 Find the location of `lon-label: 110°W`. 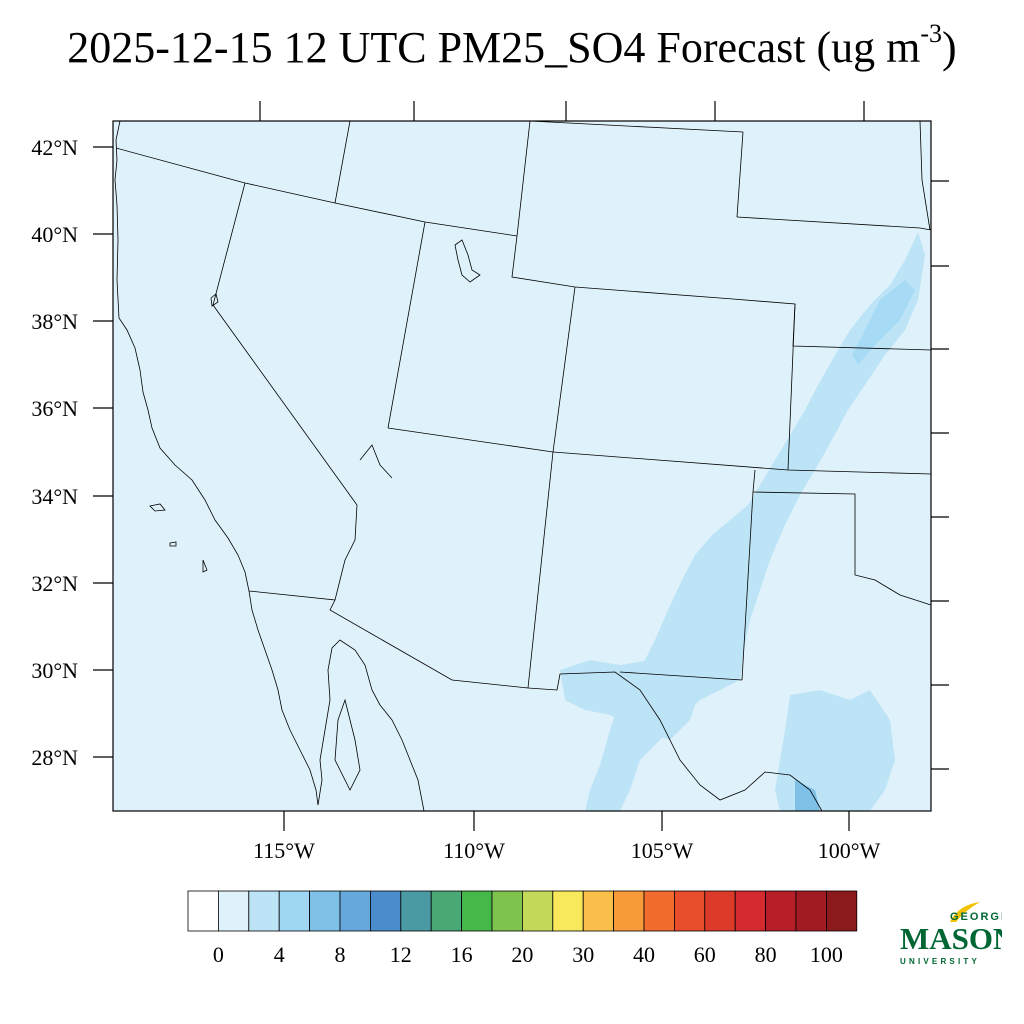

lon-label: 110°W is located at coordinates (474, 850).